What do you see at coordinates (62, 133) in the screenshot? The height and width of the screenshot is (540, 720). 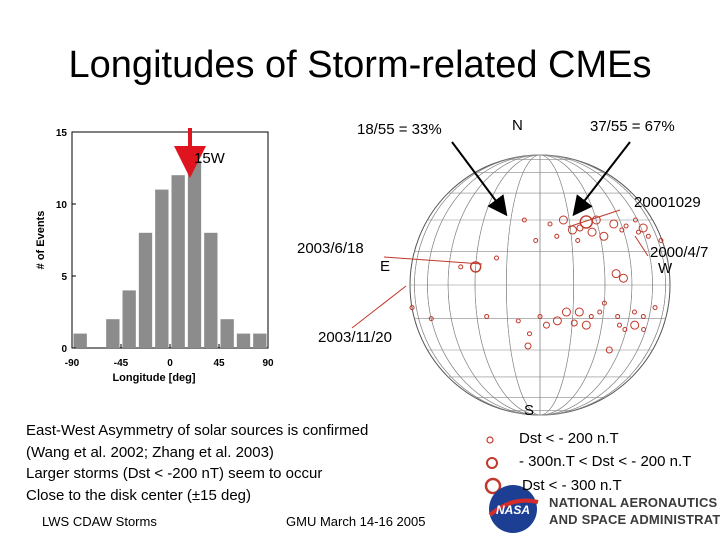 I see `histogram-ytick-label: 15` at bounding box center [62, 133].